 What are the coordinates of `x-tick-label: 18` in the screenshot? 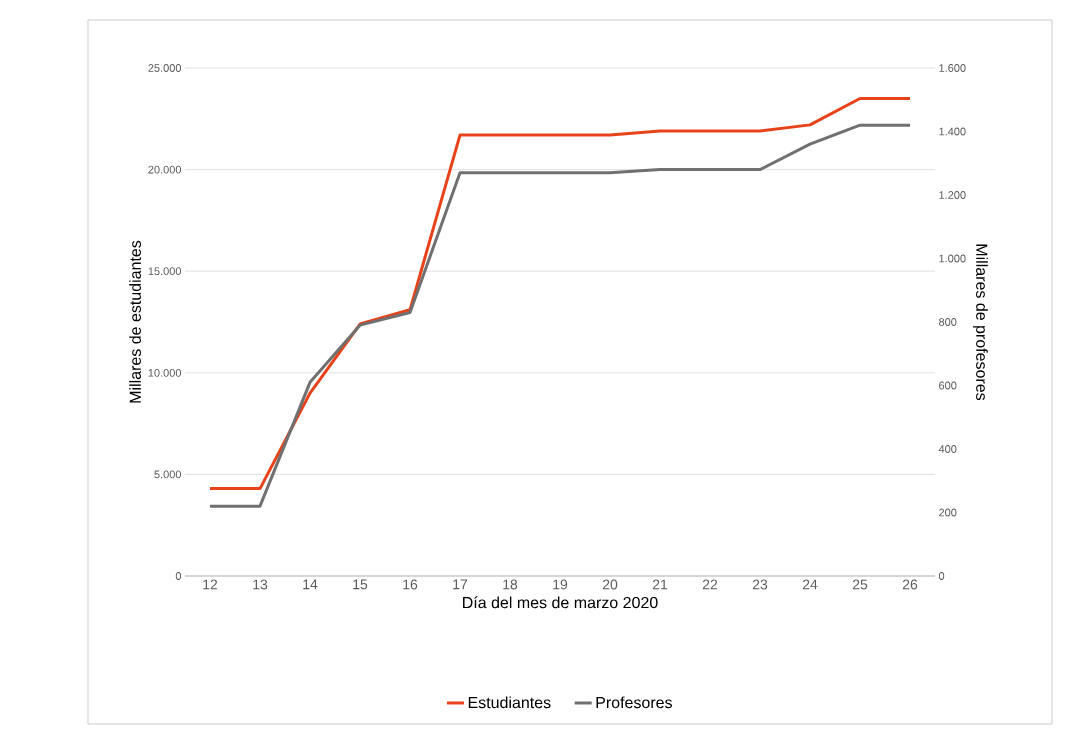 It's located at (510, 584).